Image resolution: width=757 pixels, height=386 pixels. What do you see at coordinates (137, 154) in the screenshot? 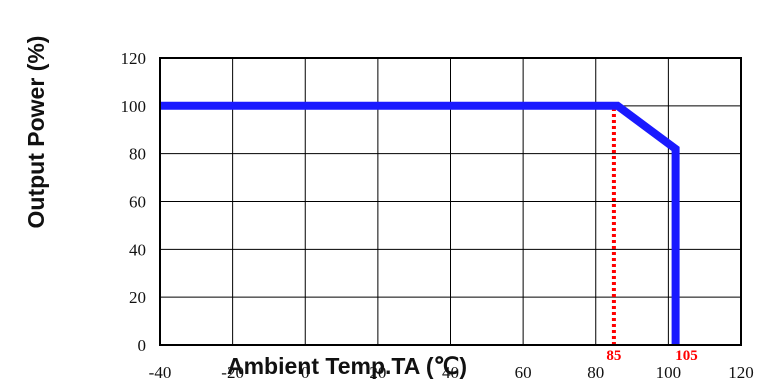
I see `y-tick-label: 80` at bounding box center [137, 154].